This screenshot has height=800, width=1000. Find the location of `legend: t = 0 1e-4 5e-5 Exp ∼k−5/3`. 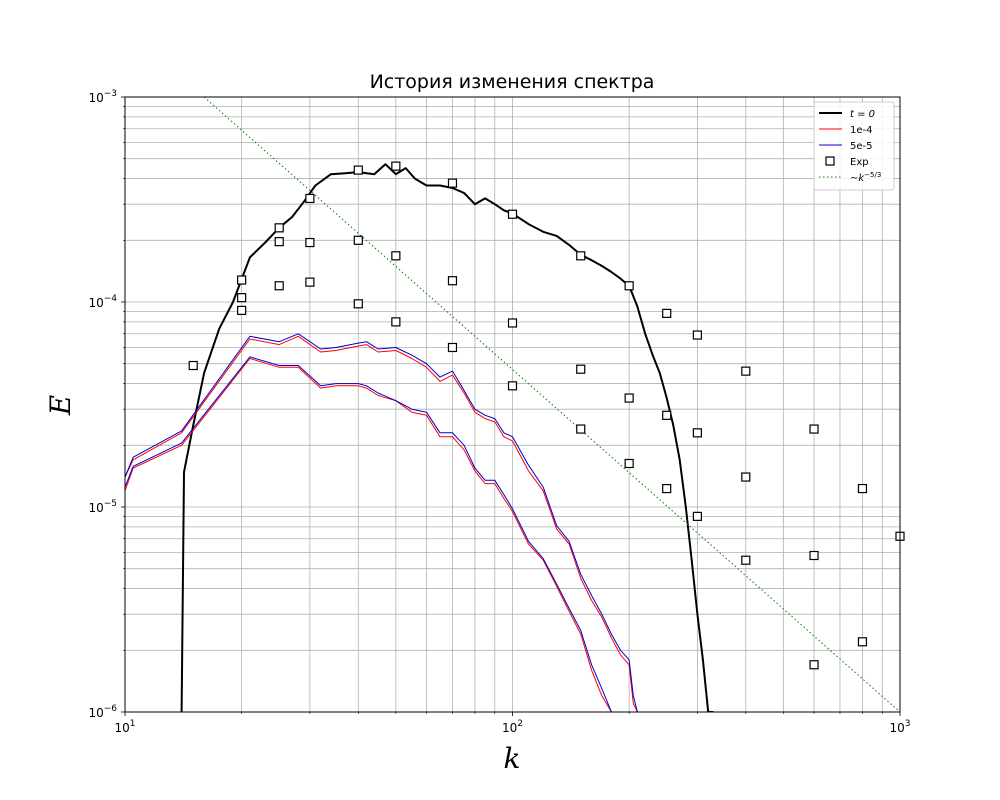

legend: t = 0 1e-4 5e-5 Exp ∼k−5/3 is located at coordinates (854, 146).